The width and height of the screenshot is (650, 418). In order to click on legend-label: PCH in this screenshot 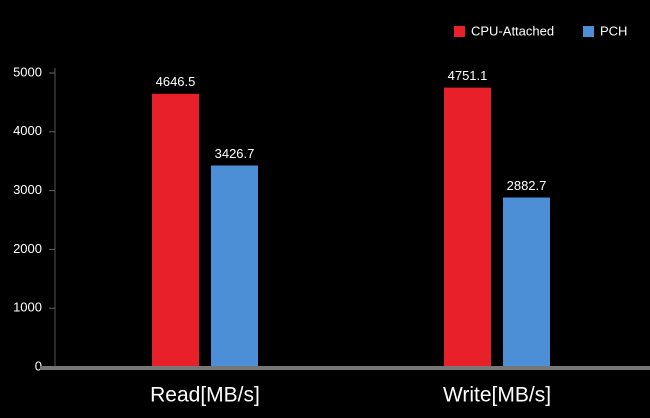, I will do `click(613, 30)`.